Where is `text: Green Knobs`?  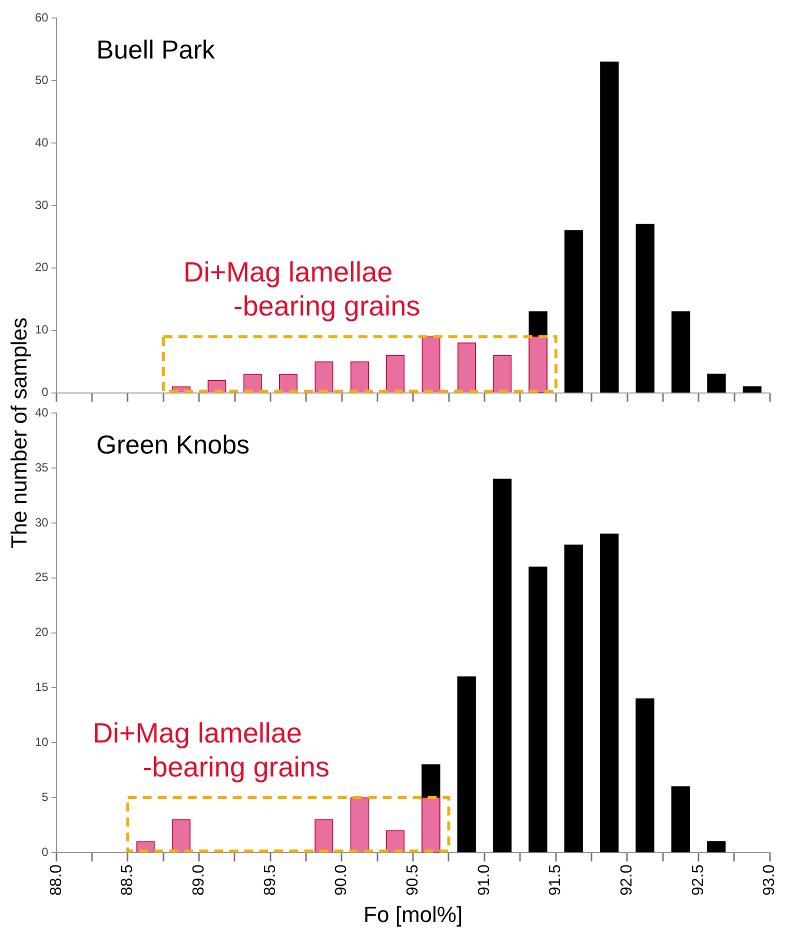 text: Green Knobs is located at coordinates (173, 444).